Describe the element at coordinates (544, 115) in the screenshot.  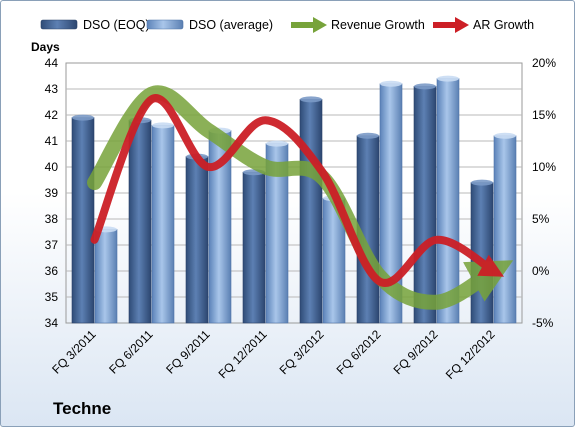
I see `y2-tick-label: 15%` at that location.